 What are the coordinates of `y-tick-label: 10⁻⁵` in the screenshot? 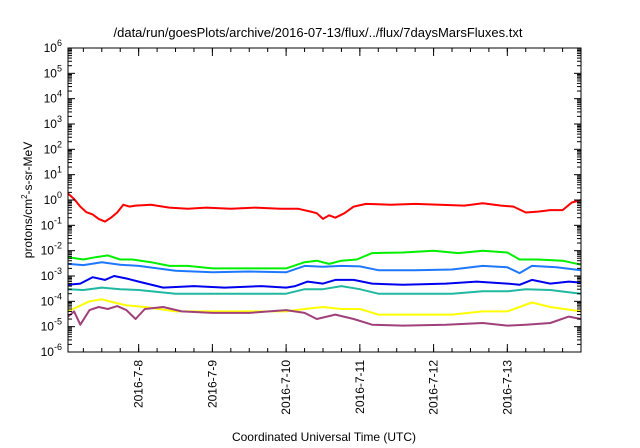 It's located at (51, 325).